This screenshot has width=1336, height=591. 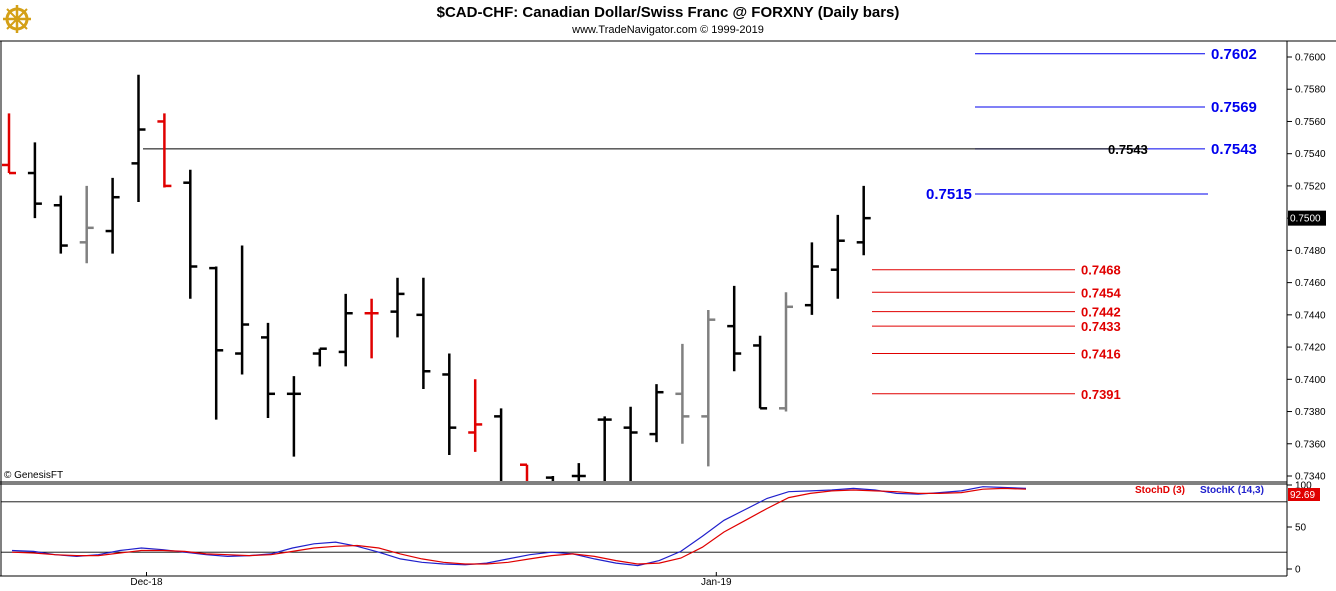 I want to click on date-axis: Dec-18 Jan-19, so click(x=431, y=580).